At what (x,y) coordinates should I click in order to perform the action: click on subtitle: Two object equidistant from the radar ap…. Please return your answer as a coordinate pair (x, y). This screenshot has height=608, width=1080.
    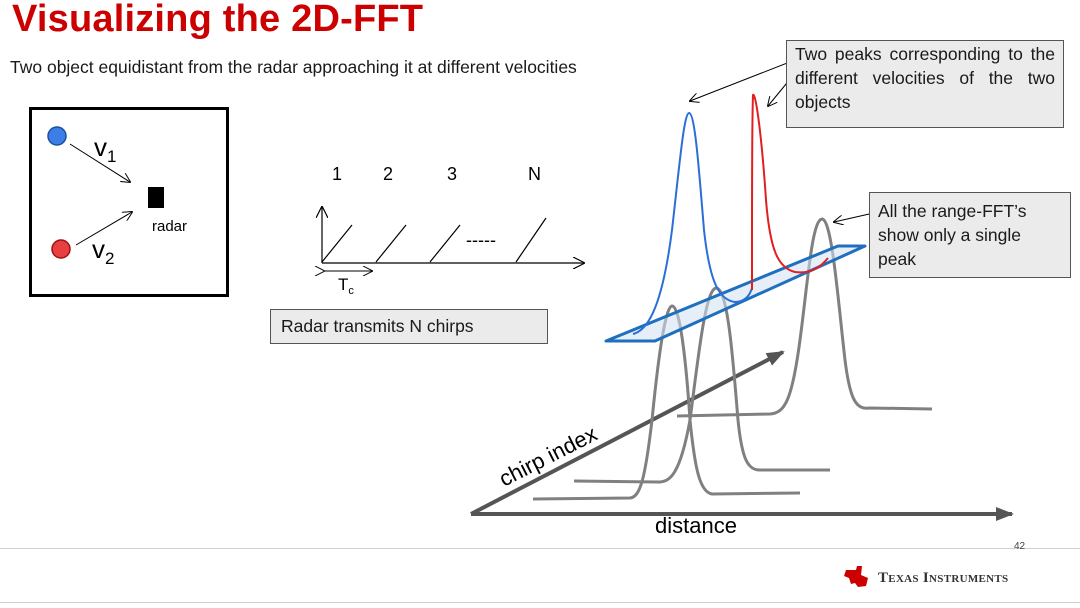
    Looking at the image, I should click on (293, 67).